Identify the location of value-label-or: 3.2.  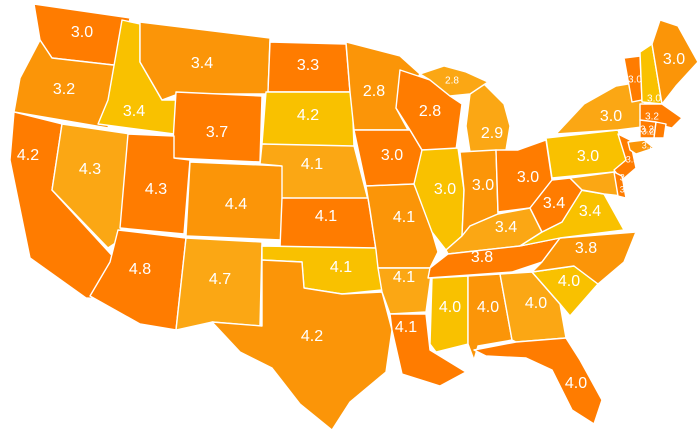
(64, 89).